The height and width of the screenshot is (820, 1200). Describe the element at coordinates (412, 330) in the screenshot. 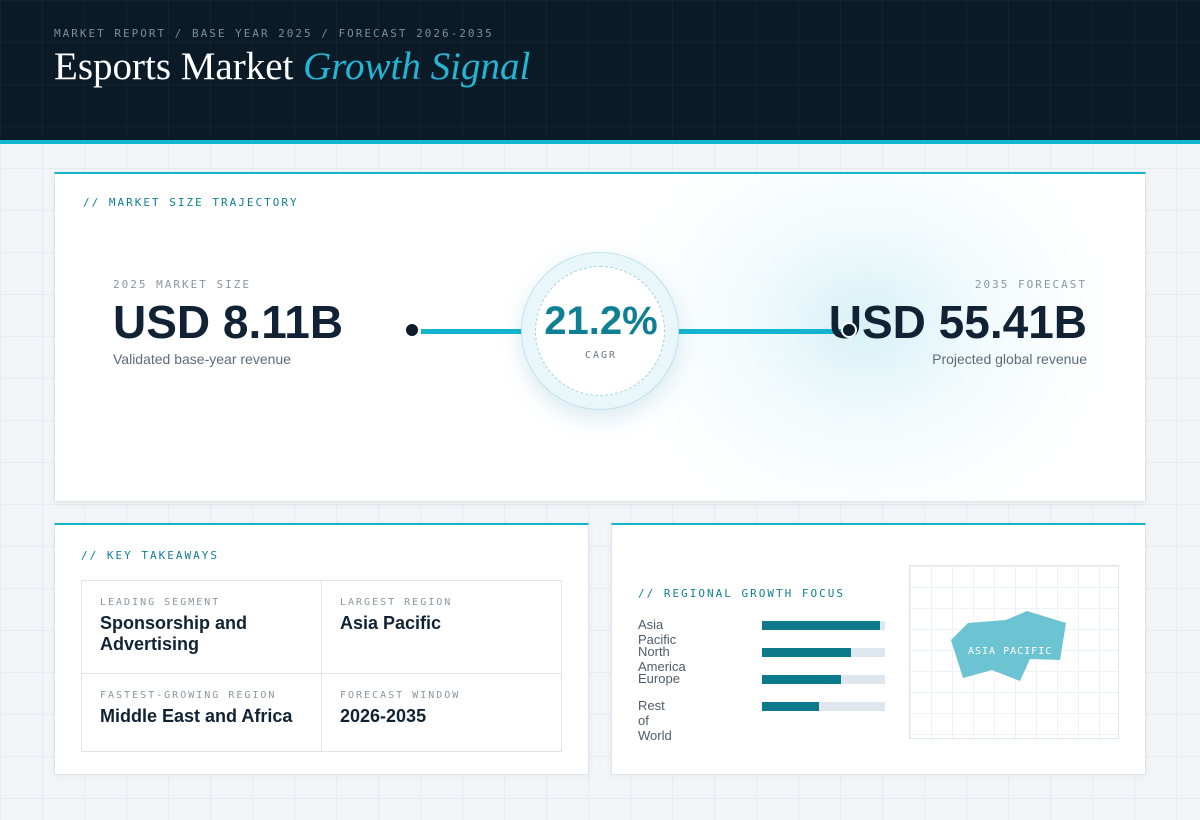

I see `start-dot` at that location.